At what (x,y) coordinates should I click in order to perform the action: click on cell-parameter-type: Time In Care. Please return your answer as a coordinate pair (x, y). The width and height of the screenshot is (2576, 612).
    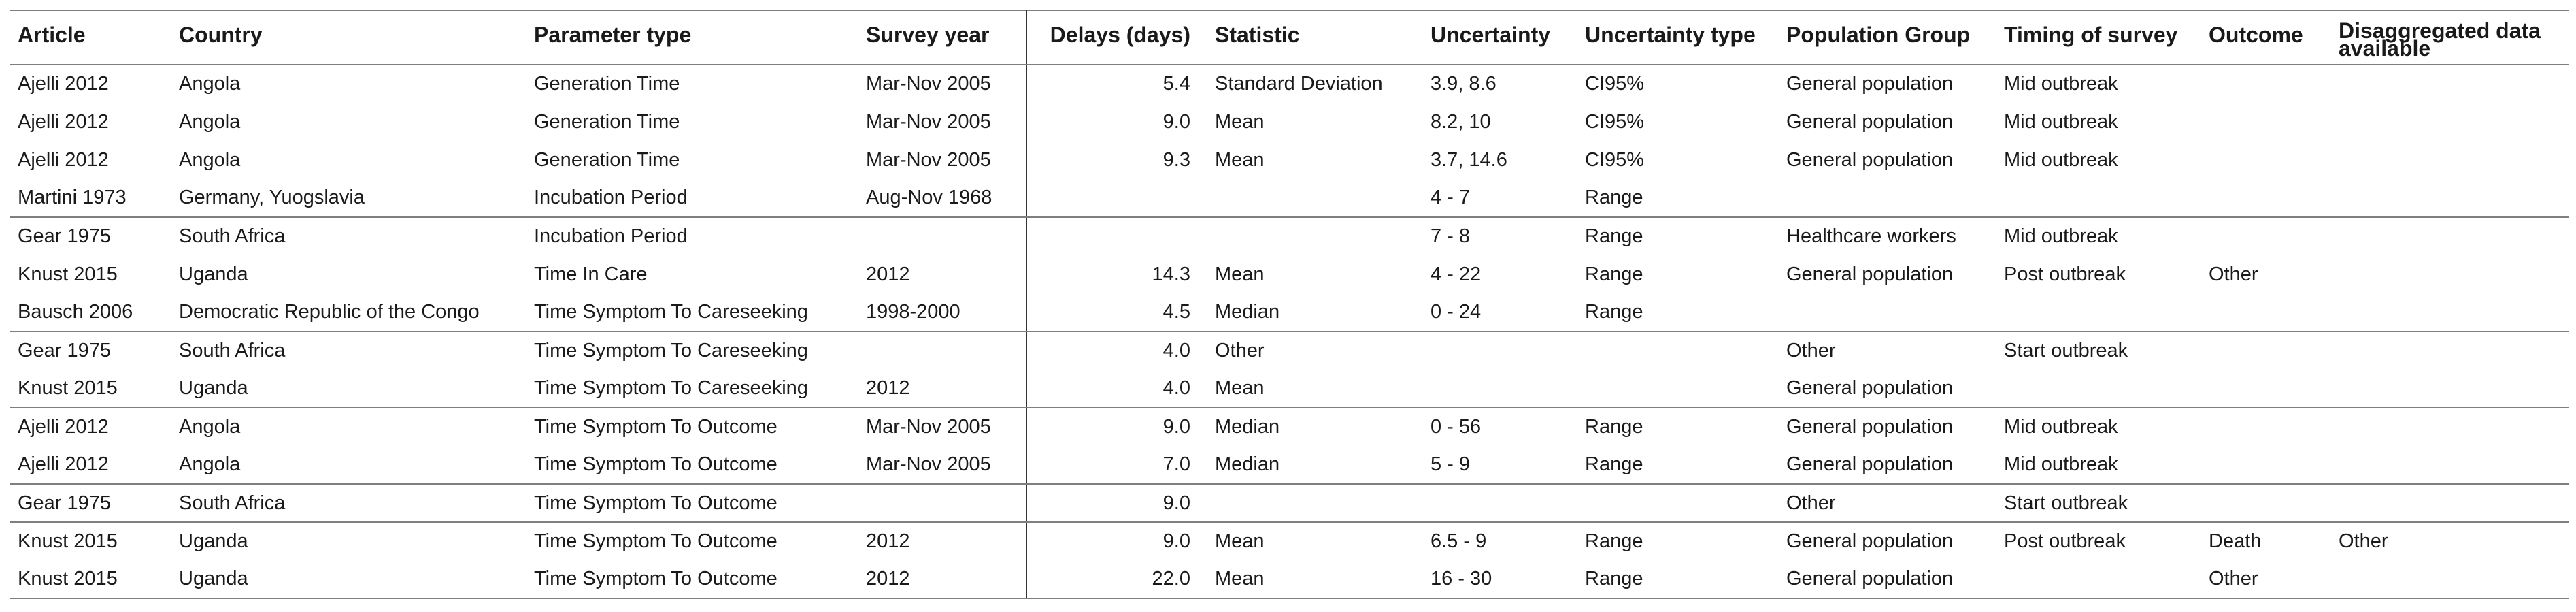
    Looking at the image, I should click on (591, 274).